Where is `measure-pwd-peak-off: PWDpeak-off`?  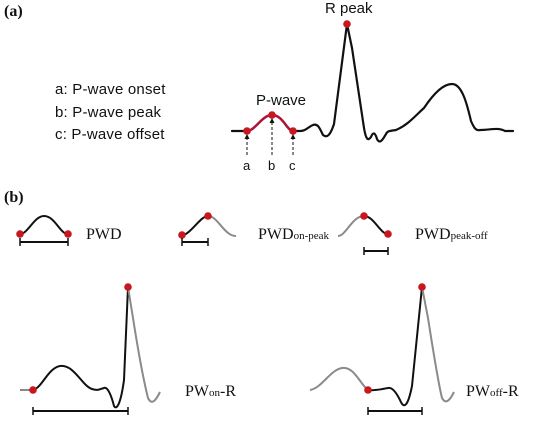 measure-pwd-peak-off: PWDpeak-off is located at coordinates (451, 235).